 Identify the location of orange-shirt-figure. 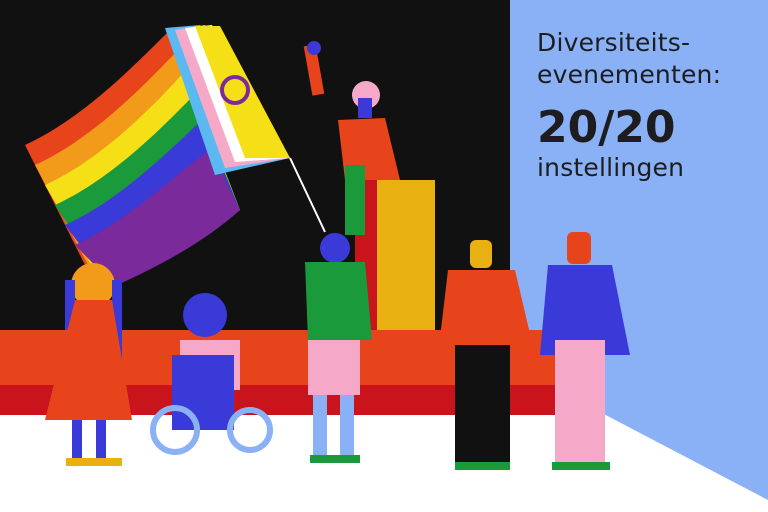
(486, 355).